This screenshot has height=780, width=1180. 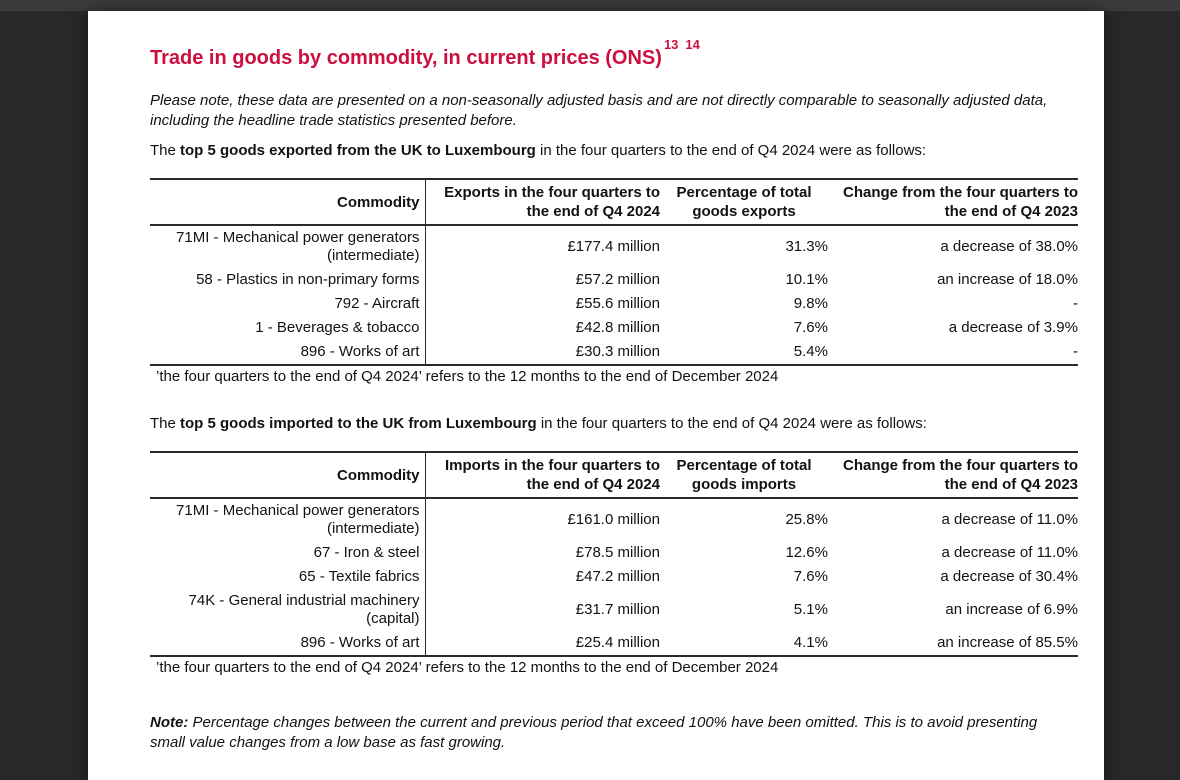 I want to click on change-cell: an increase of 6.9%, so click(x=1011, y=609).